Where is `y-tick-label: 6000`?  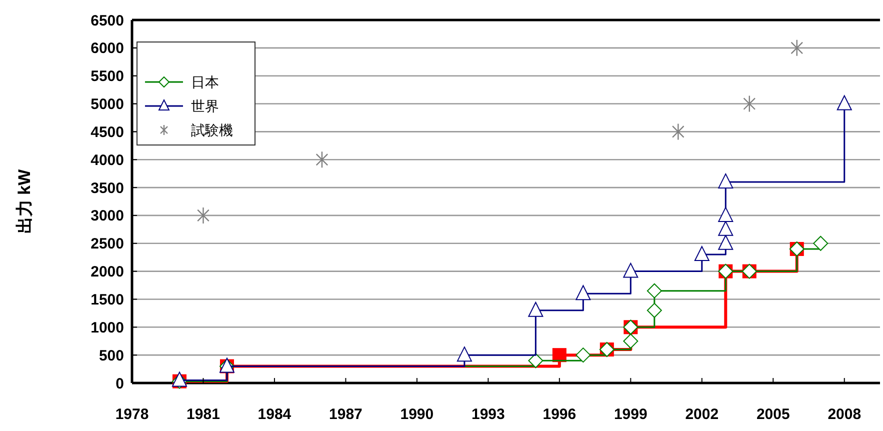 y-tick-label: 6000 is located at coordinates (107, 49).